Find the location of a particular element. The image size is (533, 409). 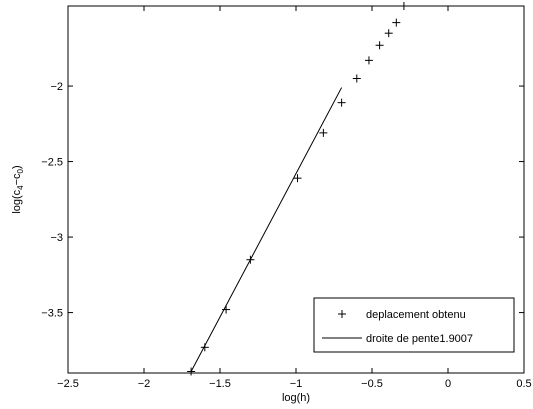

legend-entry-deplacement: deplacement obtenu is located at coordinates (416, 315).